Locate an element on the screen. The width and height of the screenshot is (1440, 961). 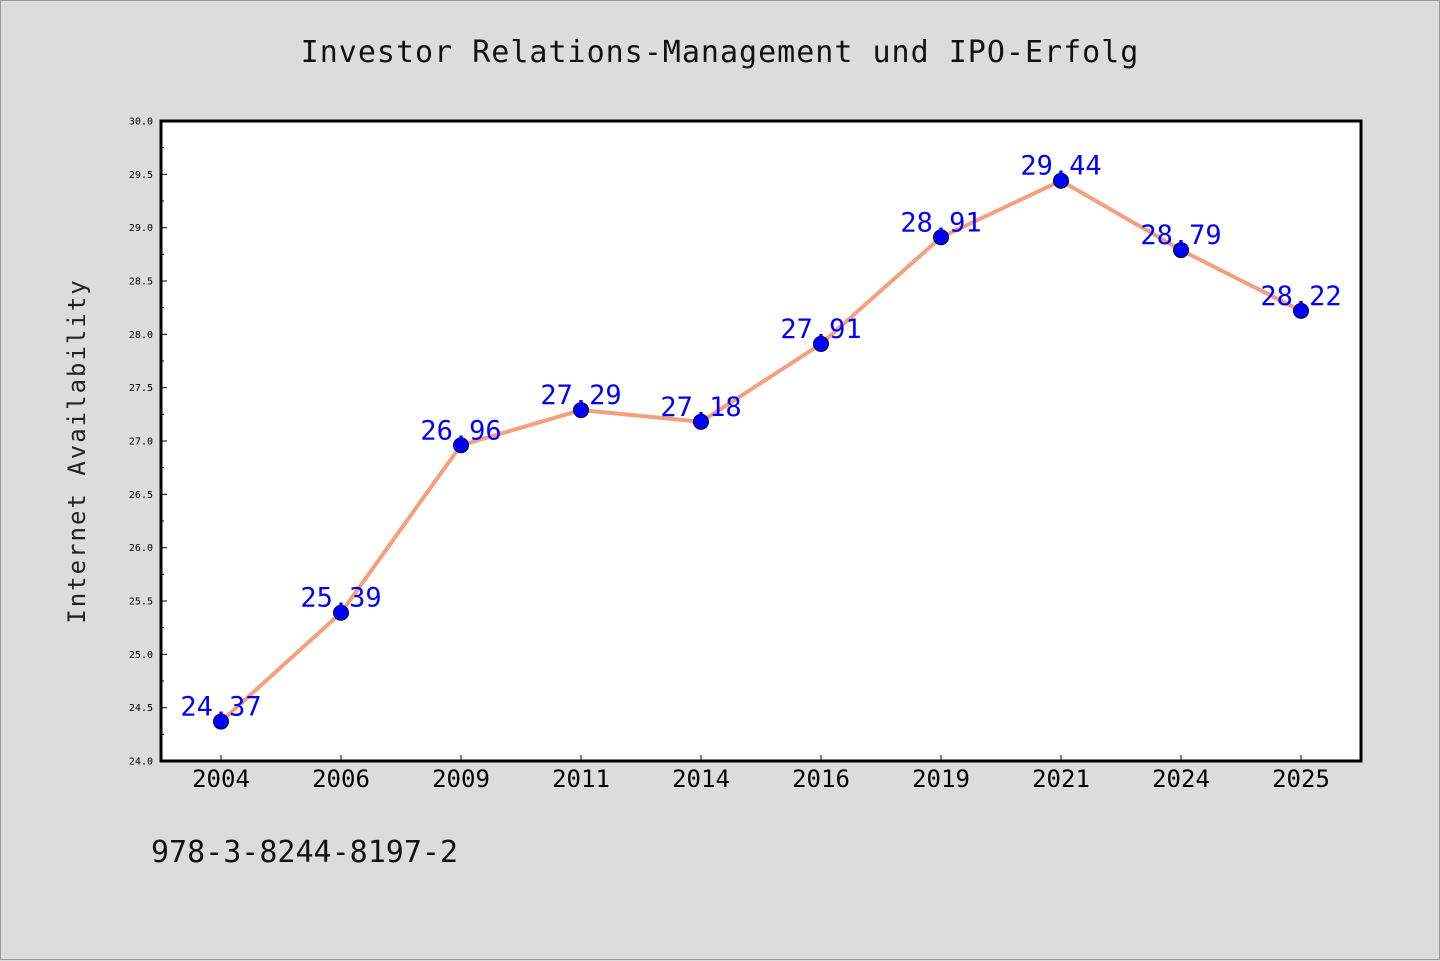
x-tick-label: 2024 is located at coordinates (1181, 779).